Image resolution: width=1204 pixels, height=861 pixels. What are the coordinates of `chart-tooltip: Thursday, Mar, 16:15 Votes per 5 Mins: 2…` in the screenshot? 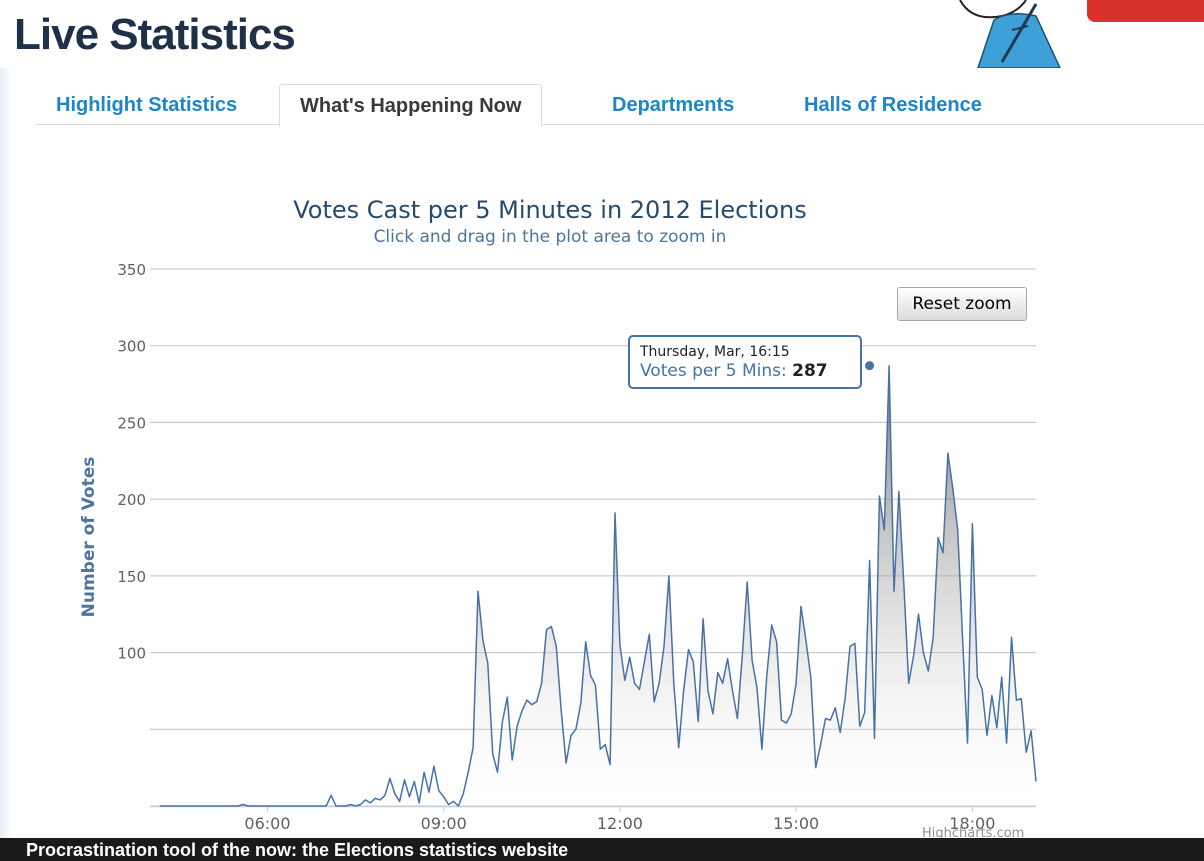 It's located at (745, 362).